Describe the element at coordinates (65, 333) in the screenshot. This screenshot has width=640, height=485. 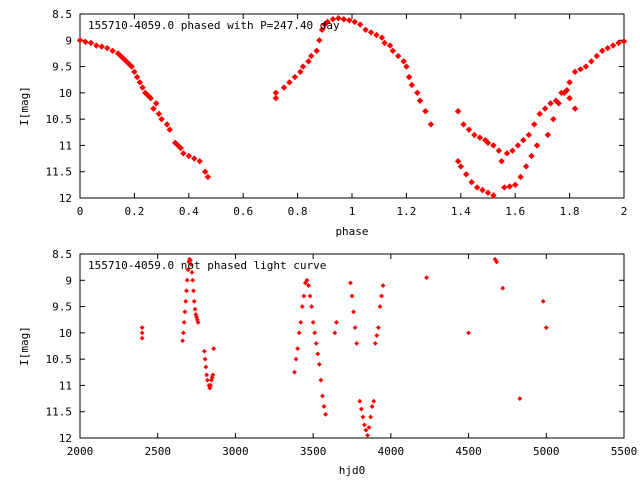
I see `y-tick-label: 10` at that location.